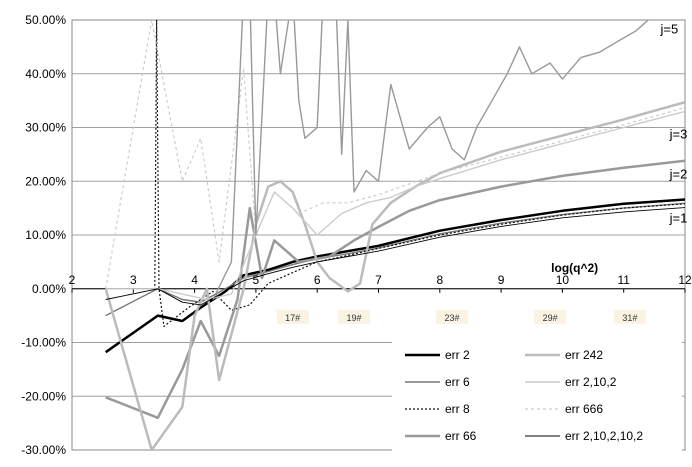 Image resolution: width=692 pixels, height=467 pixels. Describe the element at coordinates (43, 450) in the screenshot. I see `y-tick-label: -30.00%` at that location.